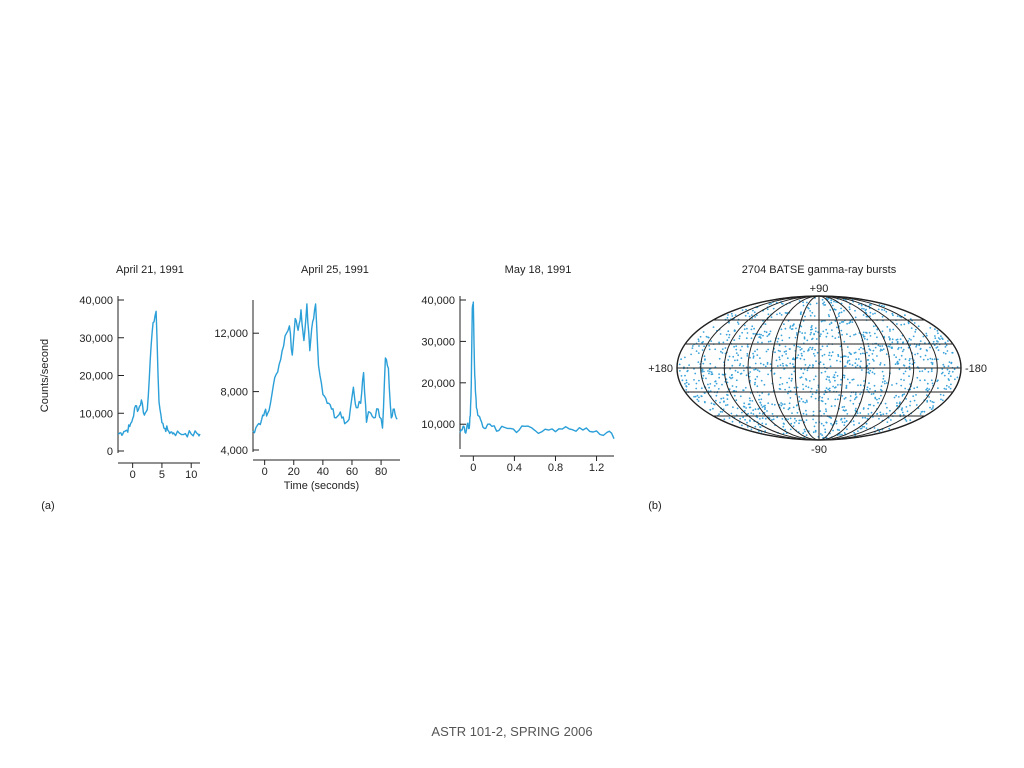 Image resolution: width=1024 pixels, height=768 pixels. What do you see at coordinates (819, 289) in the screenshot?
I see `skymap-label-top: +90` at bounding box center [819, 289].